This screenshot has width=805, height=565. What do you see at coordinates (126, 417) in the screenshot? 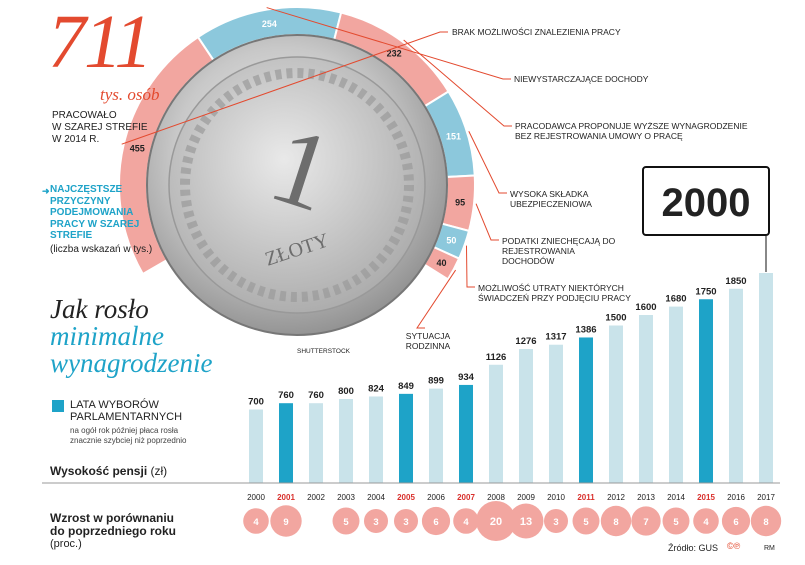
I see `legend-line-2: PARLAMENTARNYCH` at bounding box center [126, 417].